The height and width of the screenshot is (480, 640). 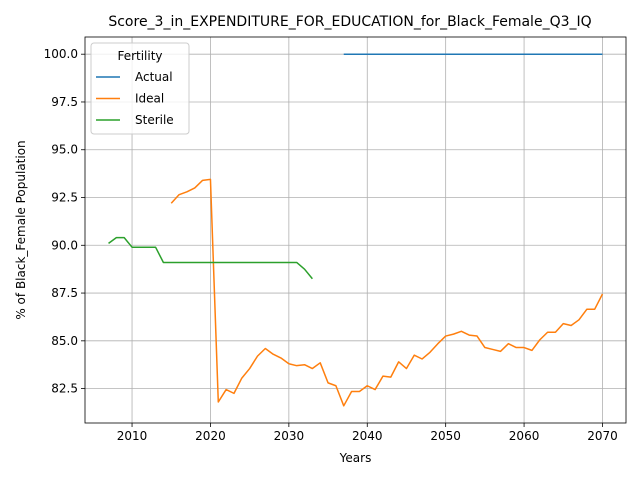 I want to click on x-tick-label: 2060, so click(x=524, y=436).